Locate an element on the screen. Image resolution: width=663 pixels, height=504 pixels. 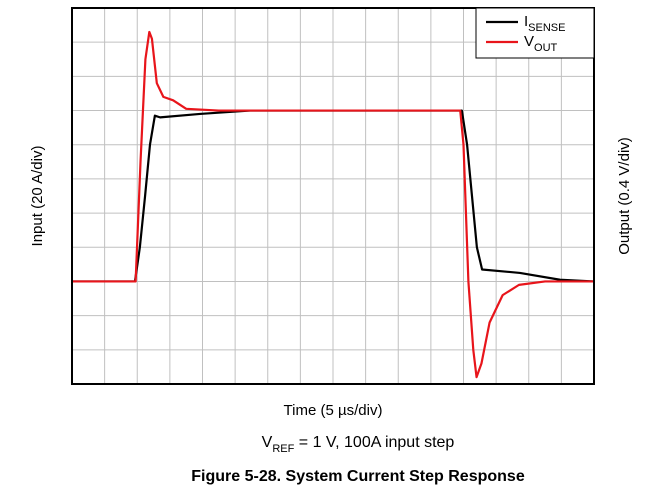
y-axis-label: Input (20 A/div) is located at coordinates (37, 196).